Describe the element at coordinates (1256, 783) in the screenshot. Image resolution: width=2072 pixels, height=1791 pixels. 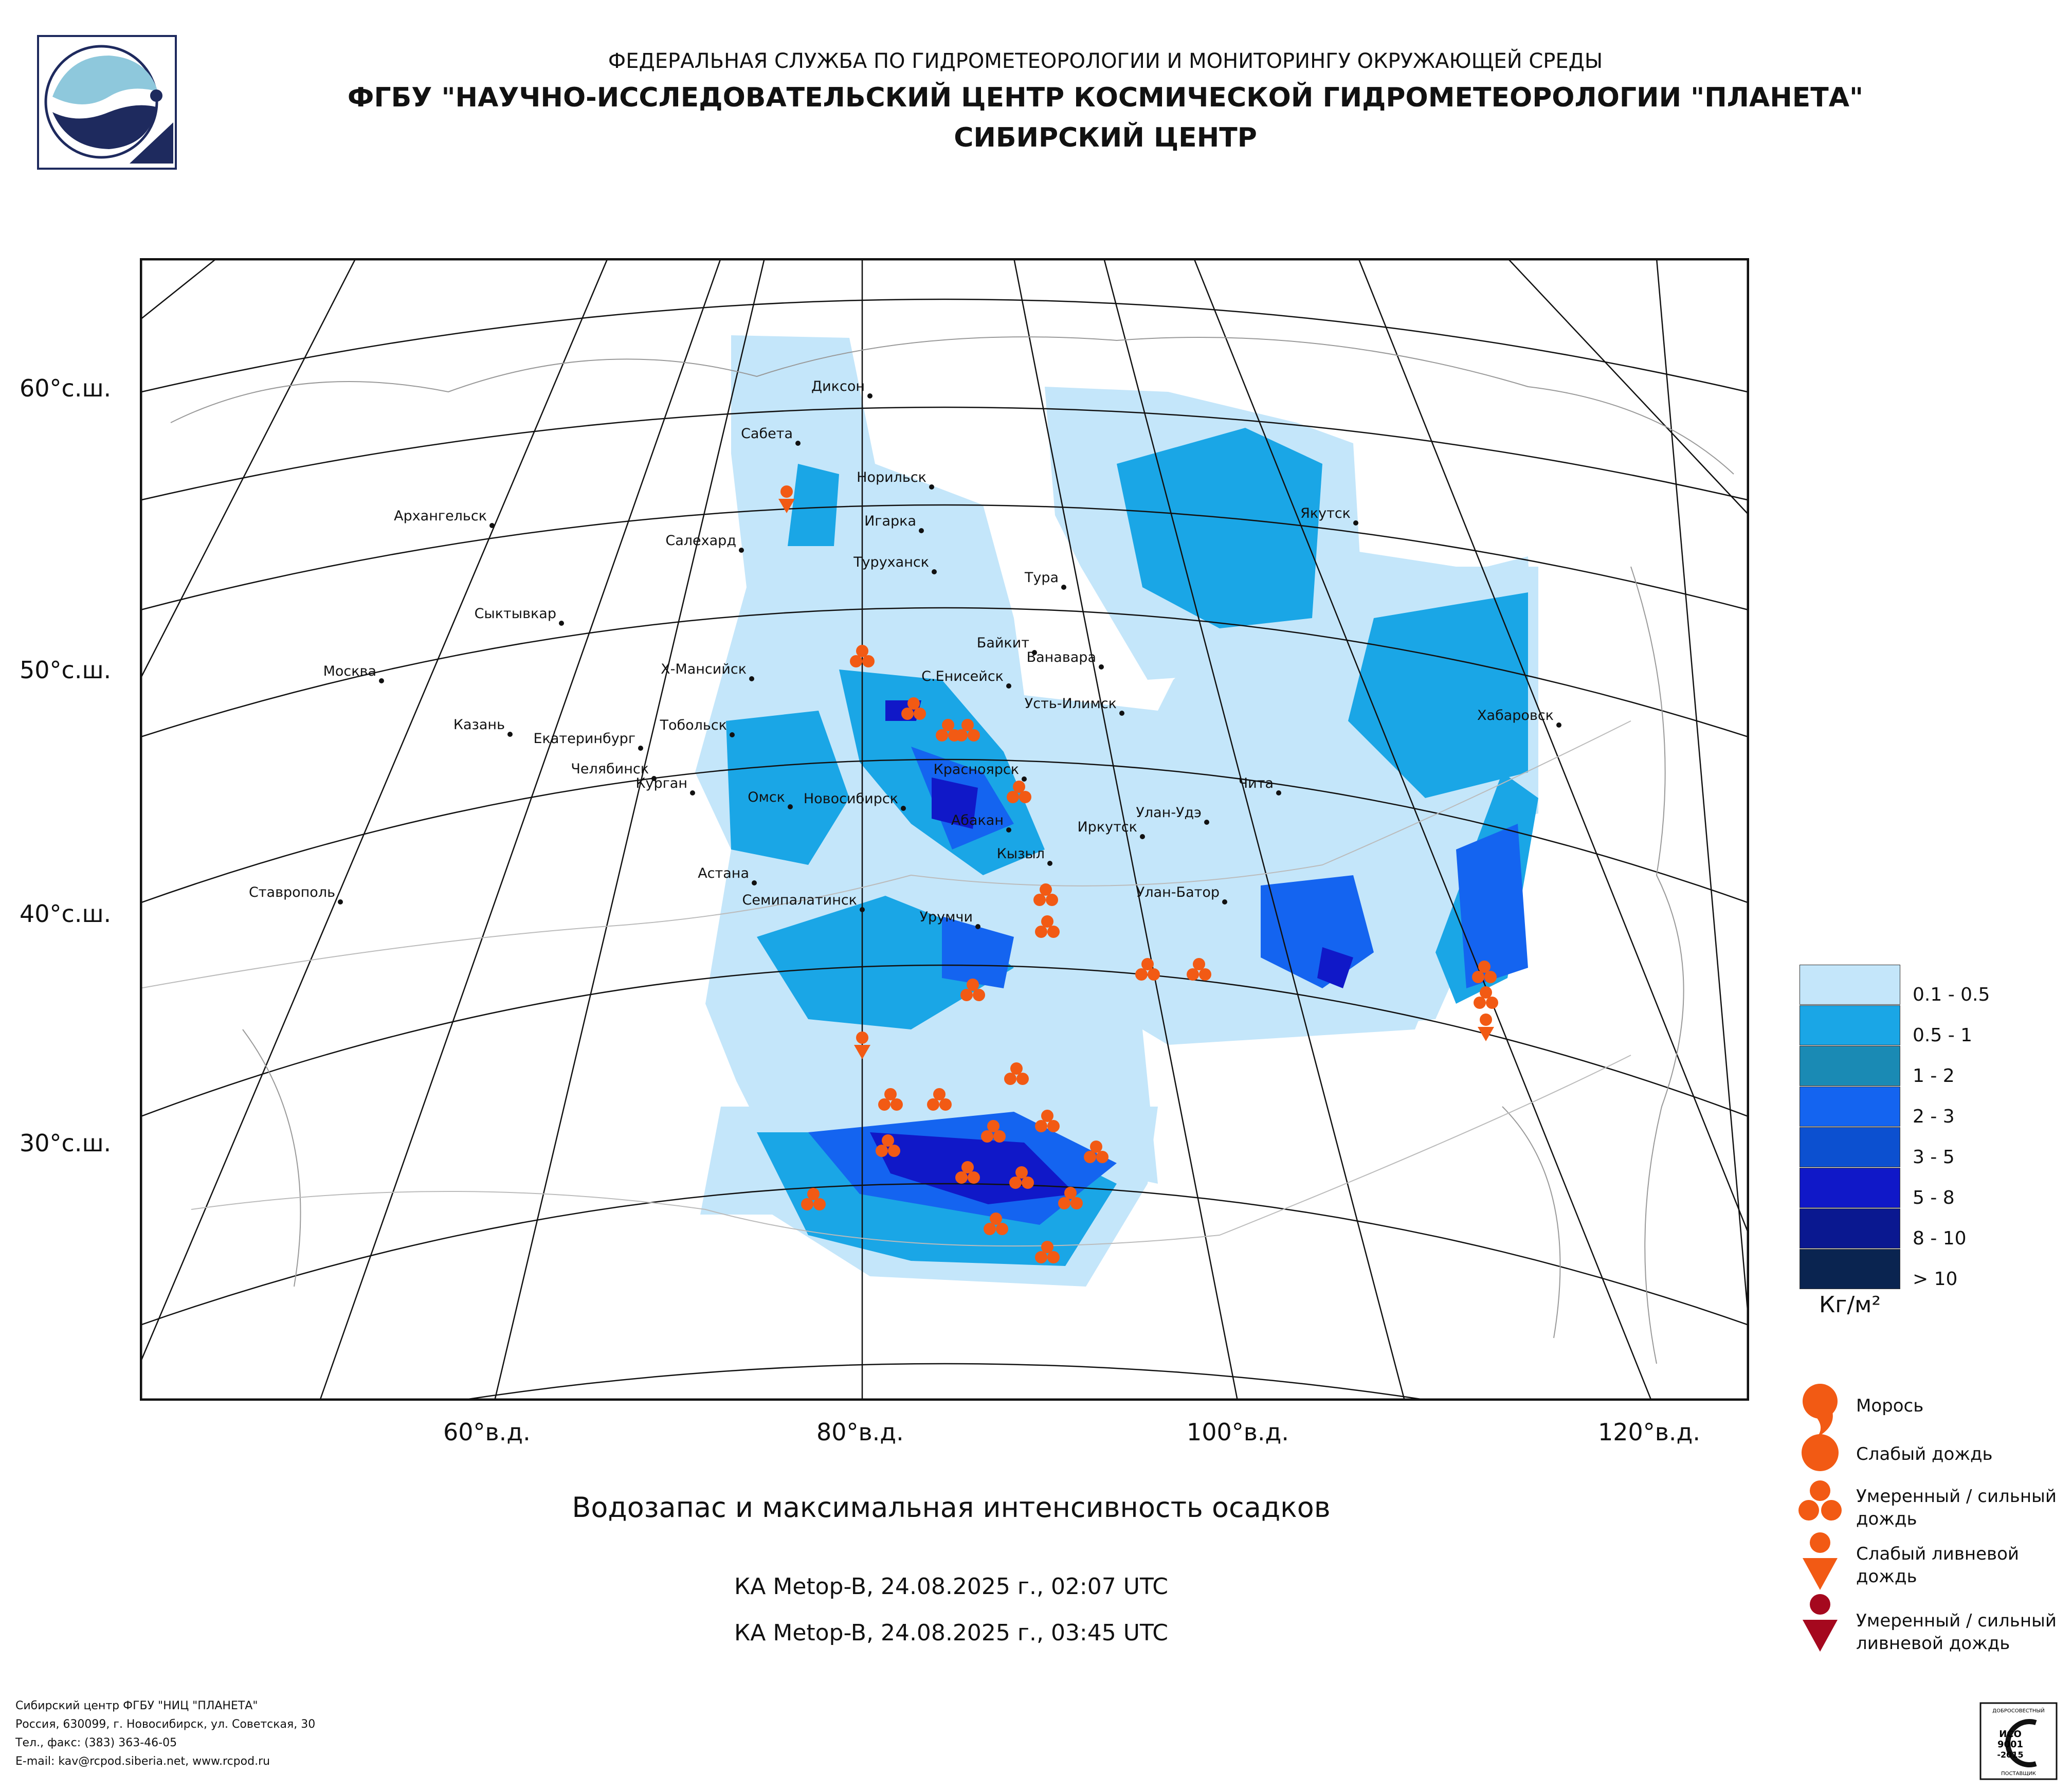
I see `city-label: Чита` at that location.